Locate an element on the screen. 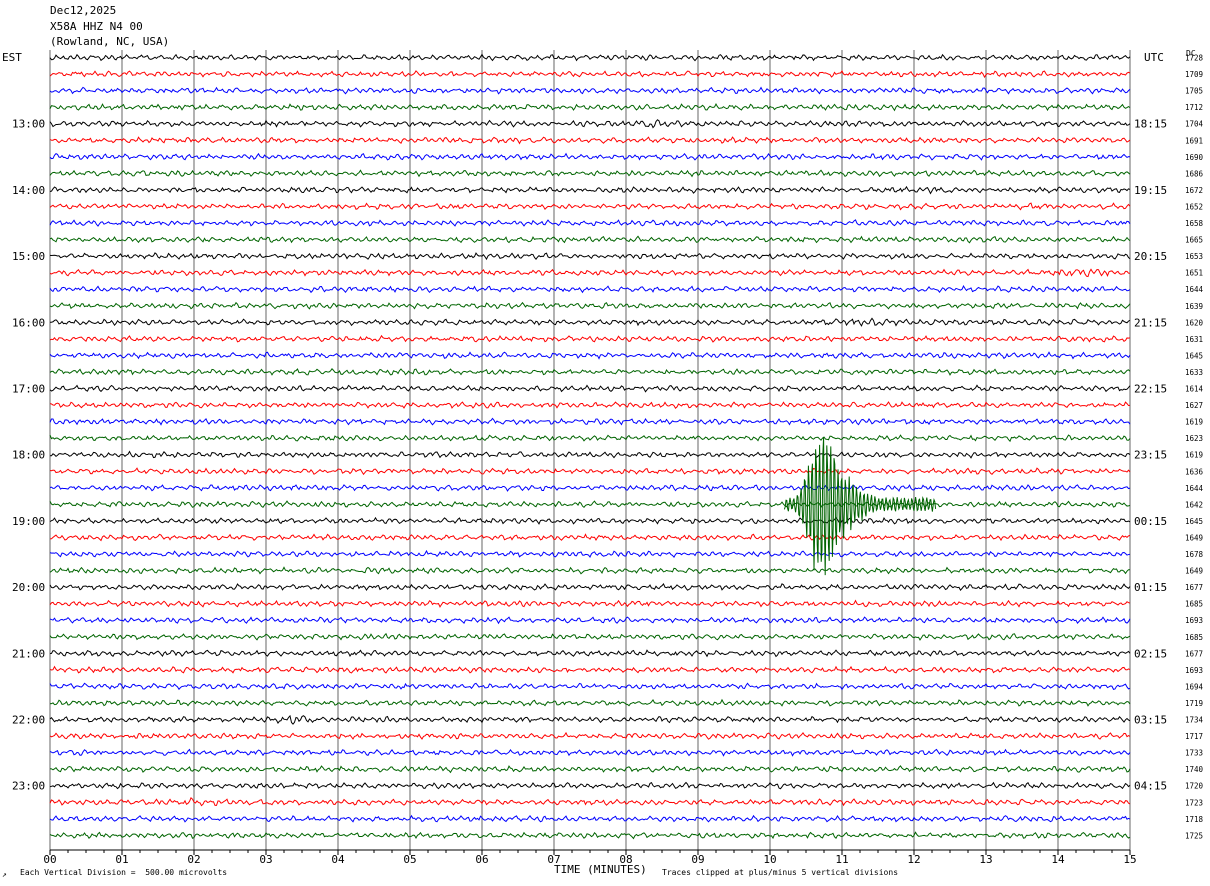  dc-offset-value: 1712 is located at coordinates (1194, 107).